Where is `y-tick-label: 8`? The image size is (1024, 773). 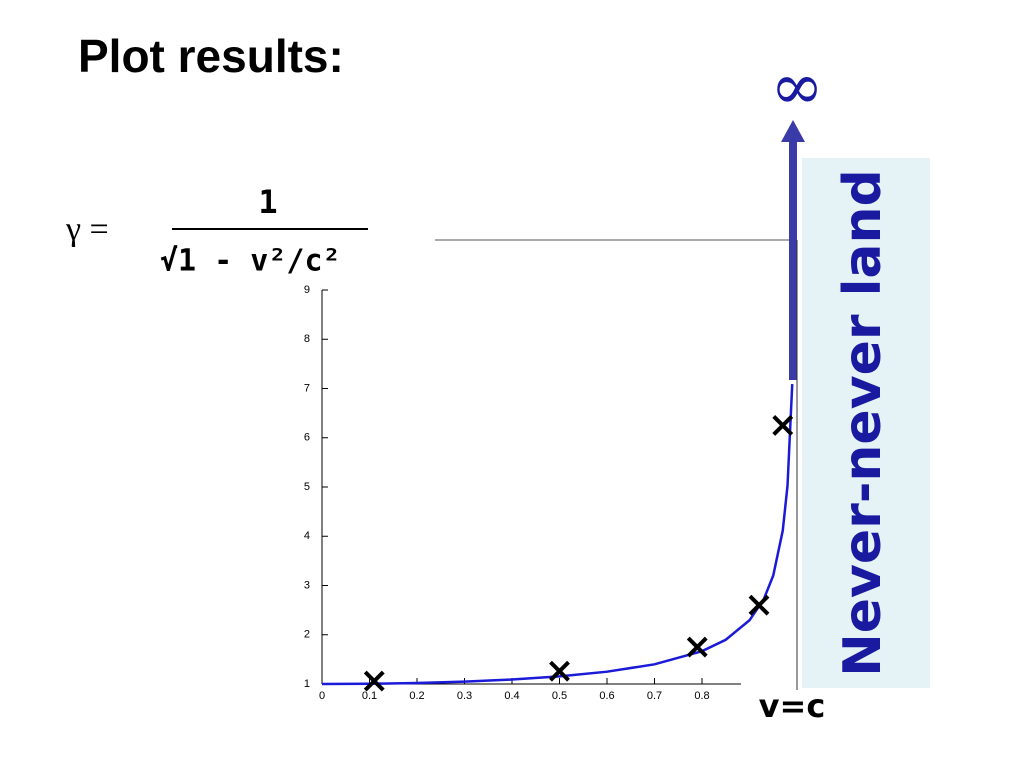
y-tick-label: 8 is located at coordinates (307, 339).